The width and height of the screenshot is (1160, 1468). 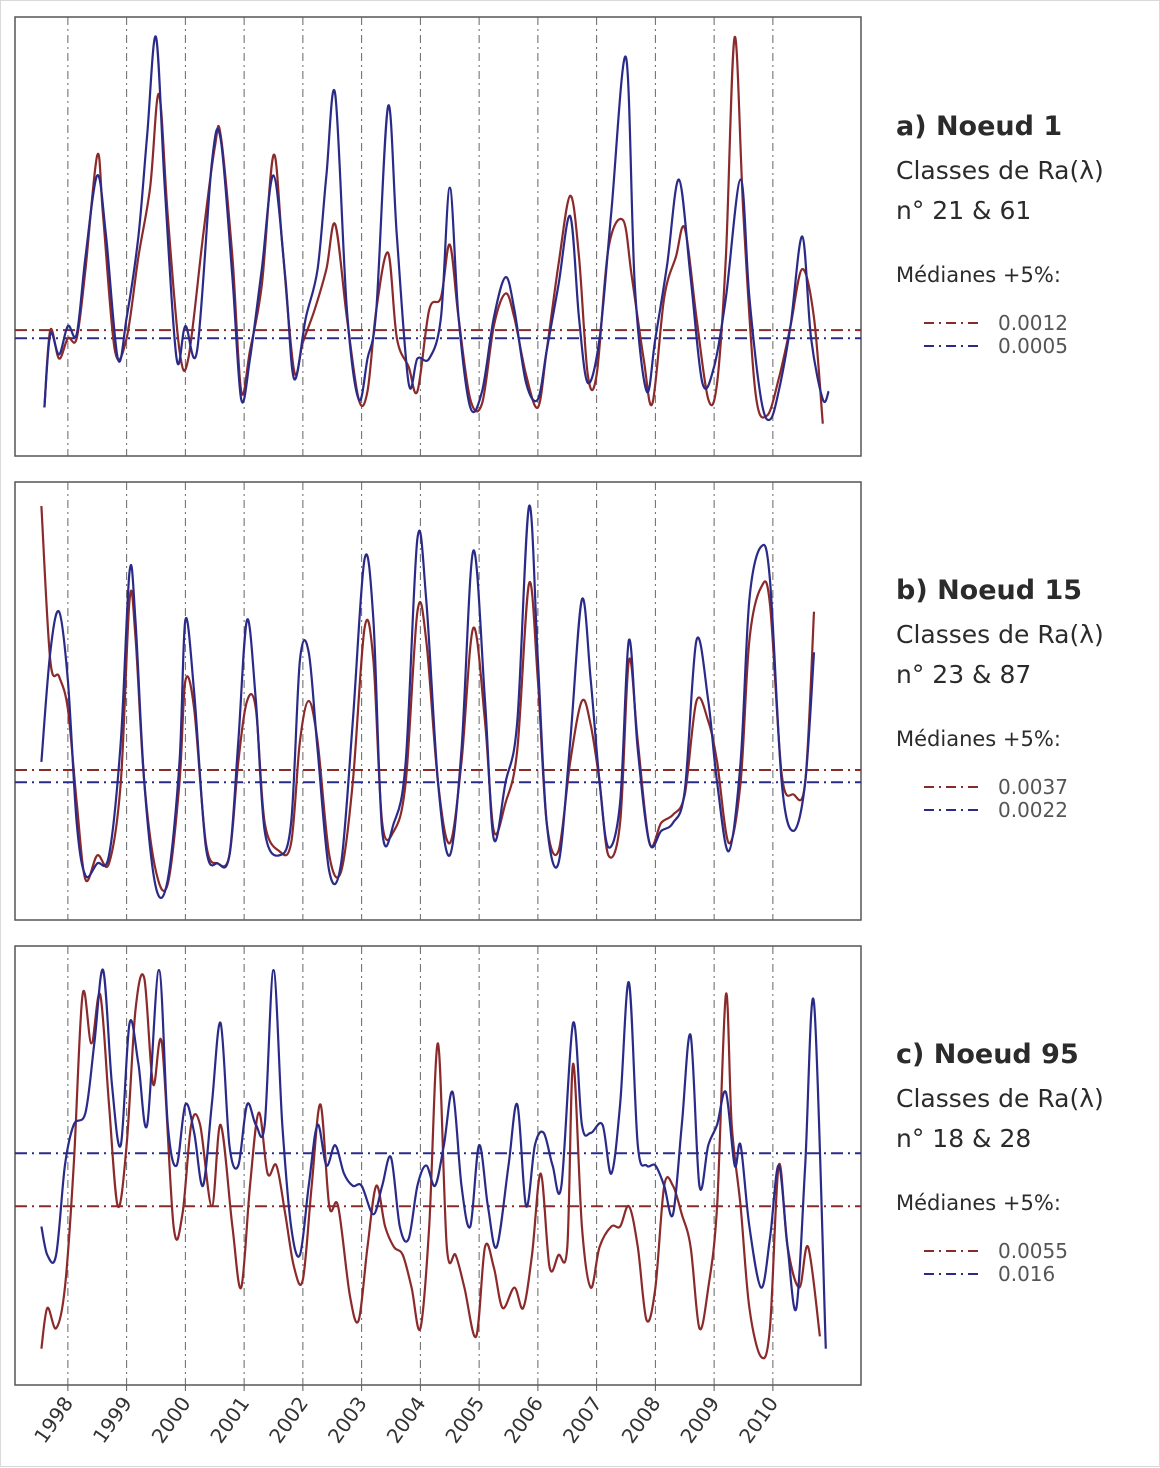 I want to click on panel-c-median-red: 0.0055, so click(x=1041, y=1250).